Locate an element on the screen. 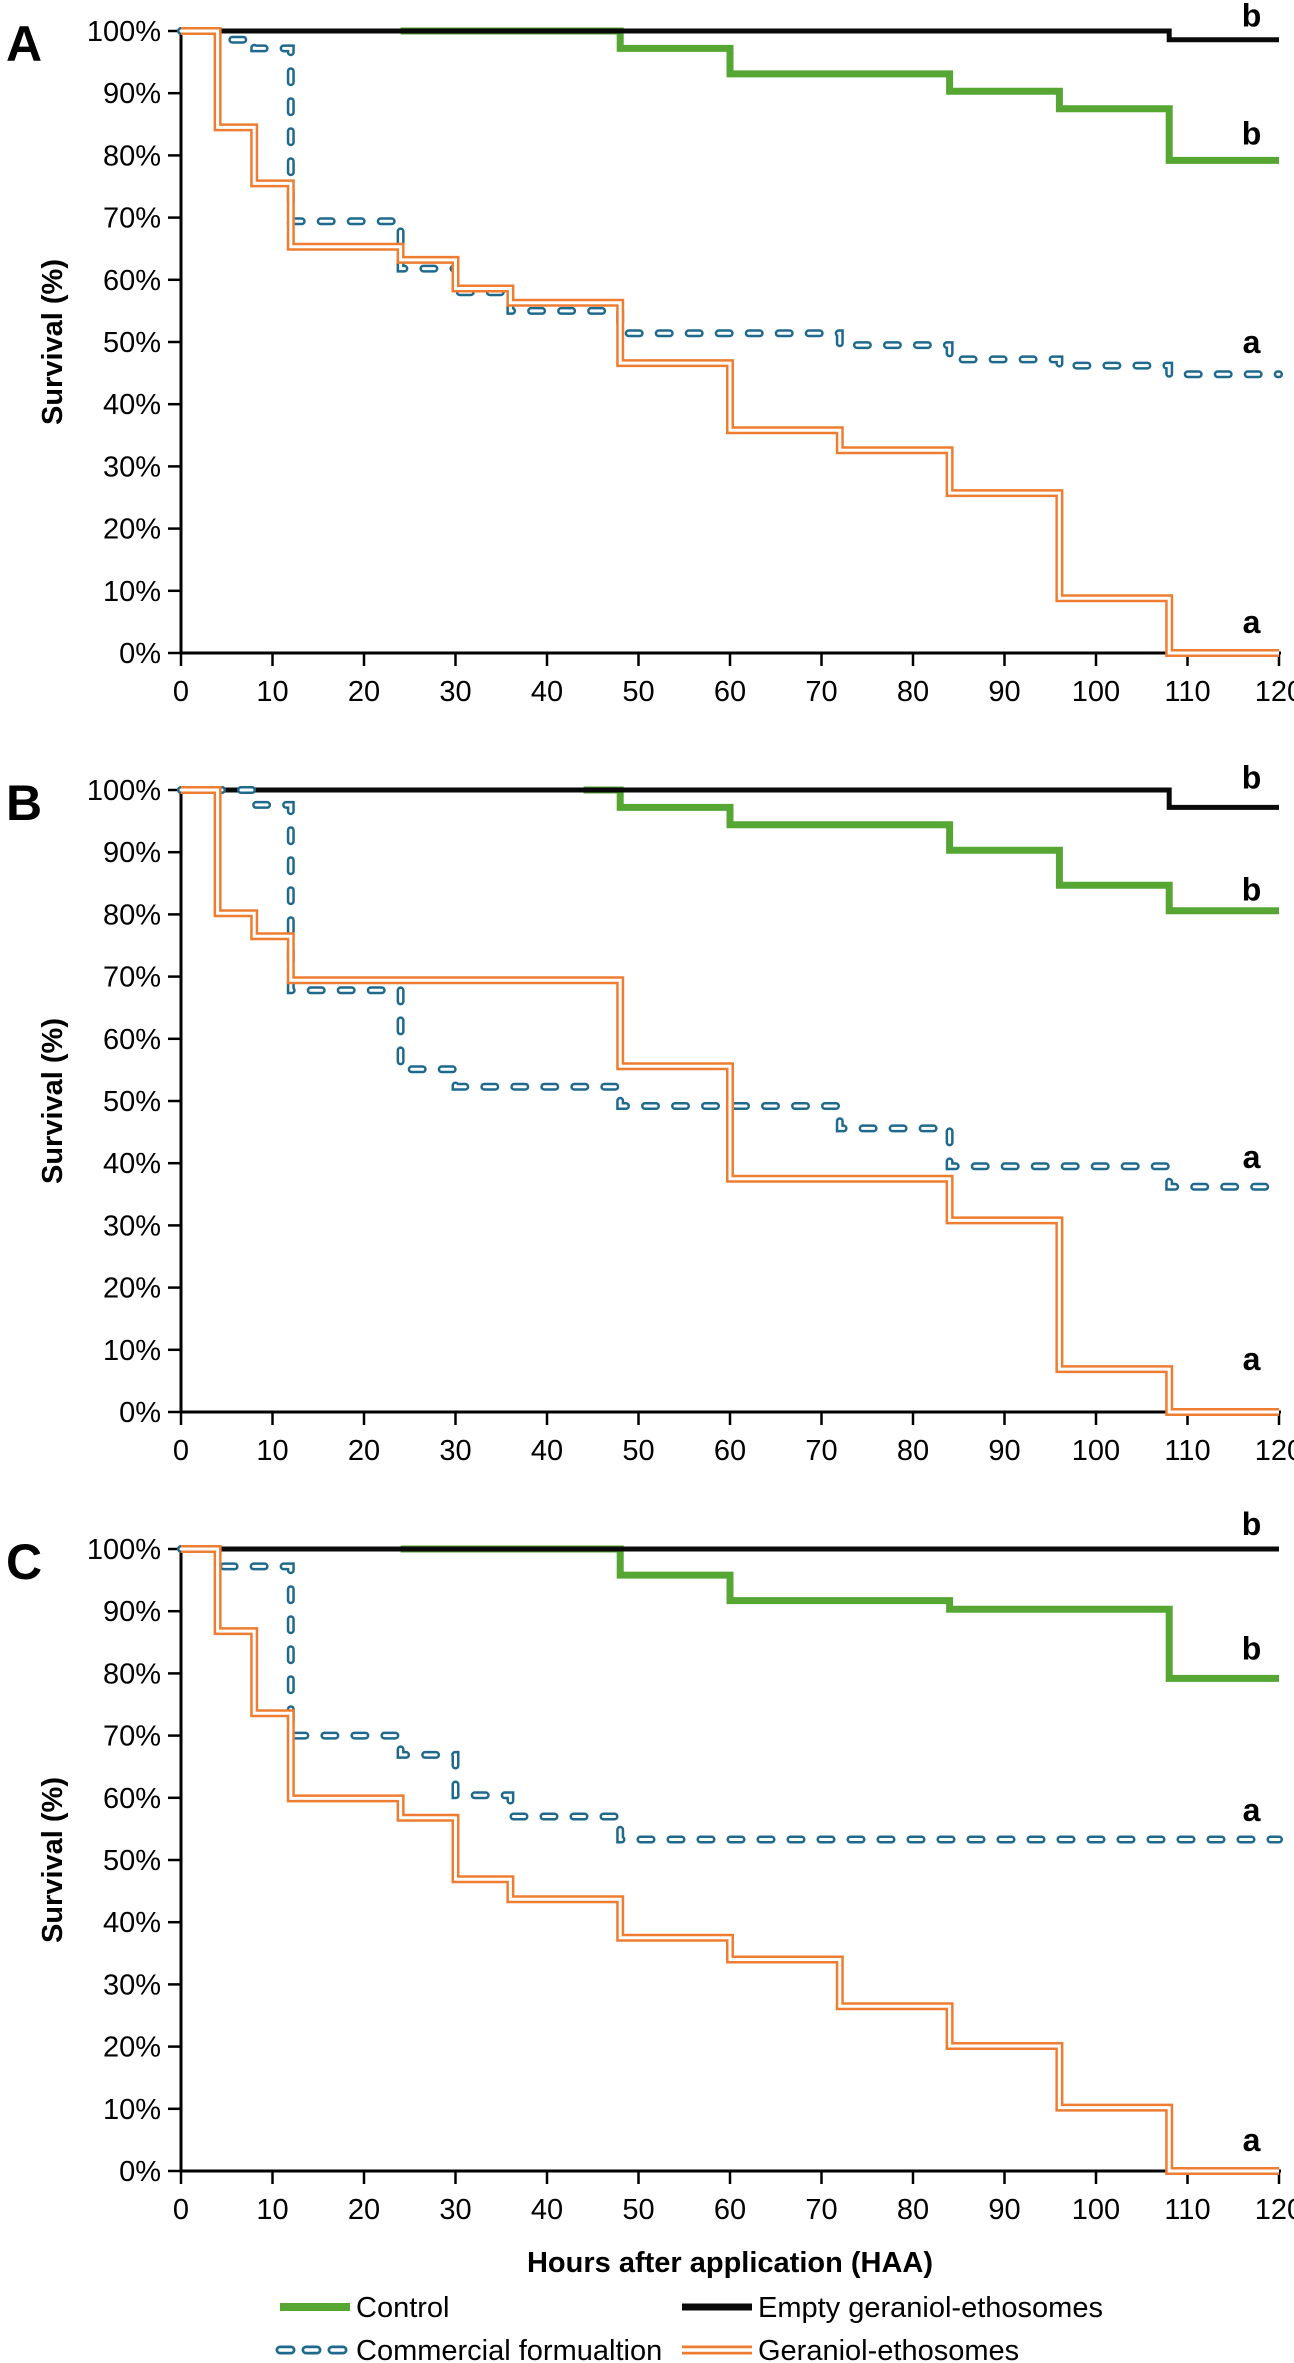 The width and height of the screenshot is (1294, 2363). sig-label-A-2: a is located at coordinates (1252, 342).